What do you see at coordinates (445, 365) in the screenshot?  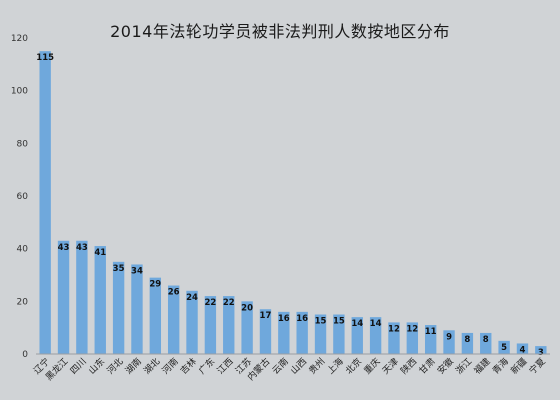 I see `x-tick-label: 安徽` at bounding box center [445, 365].